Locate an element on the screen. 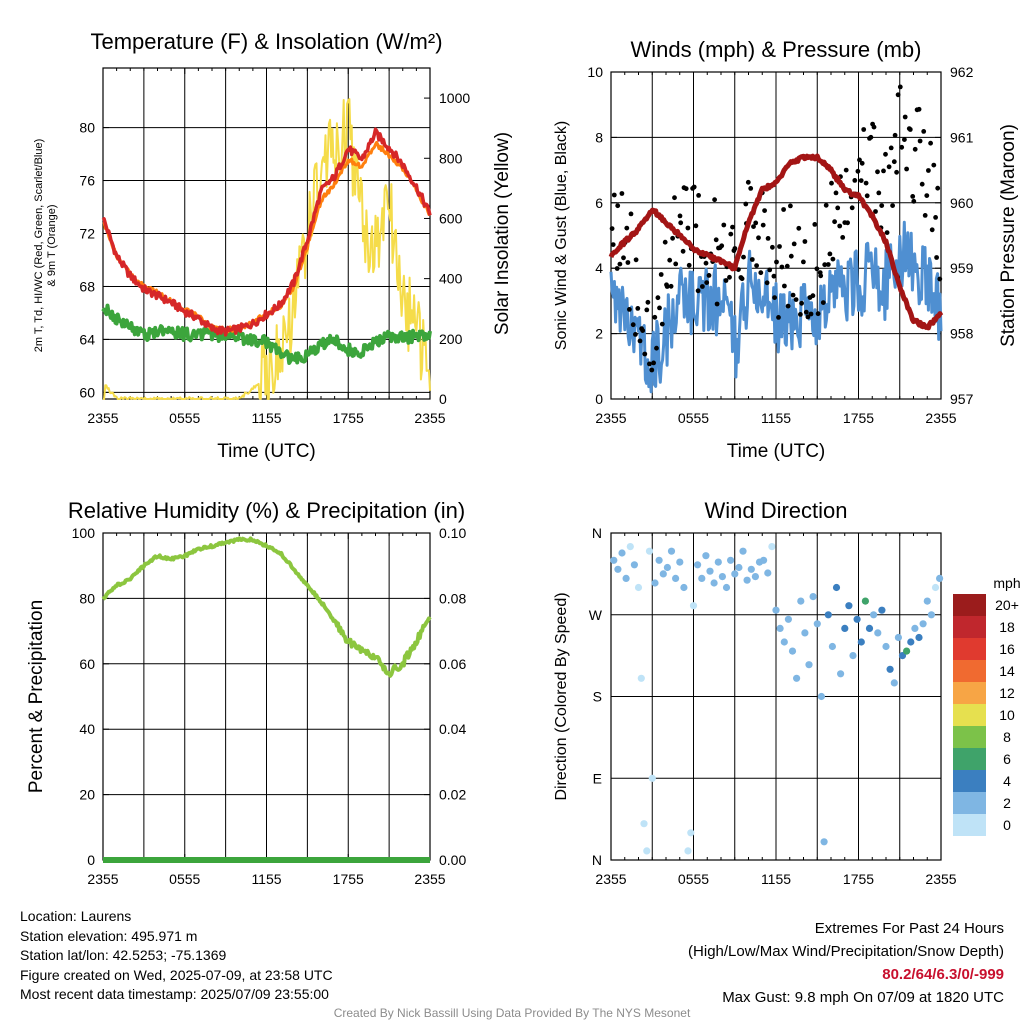  x-tick-label: 0555 is located at coordinates (184, 879).